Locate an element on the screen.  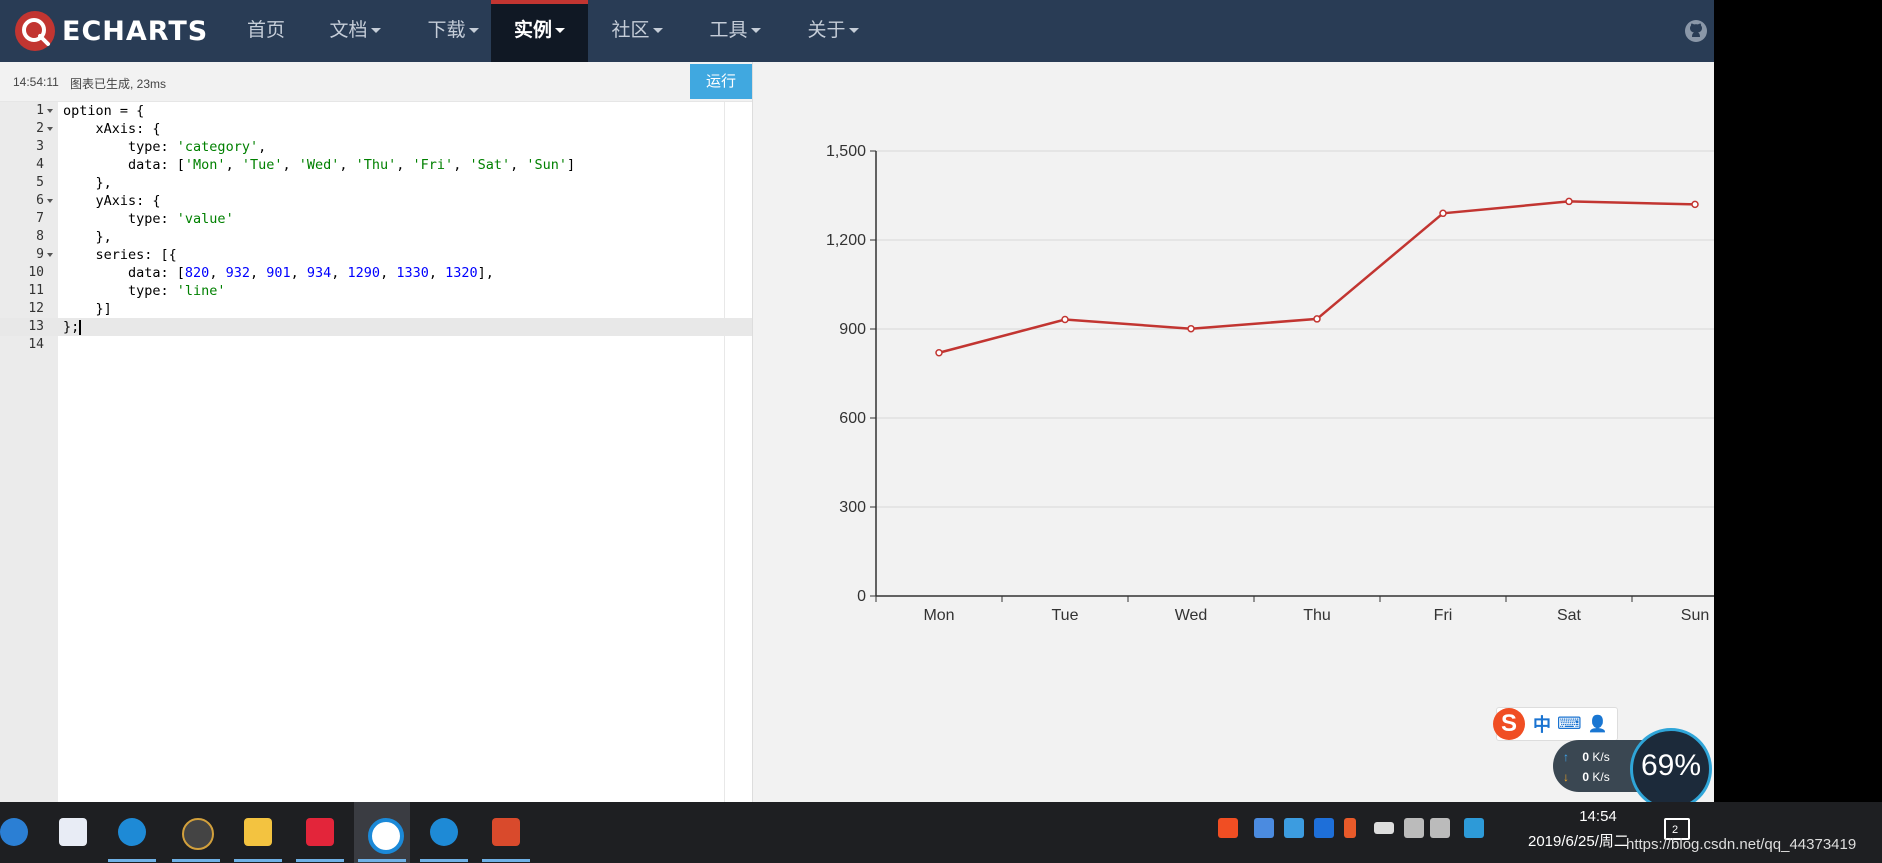
y-tick-label: 600 is located at coordinates (852, 418).